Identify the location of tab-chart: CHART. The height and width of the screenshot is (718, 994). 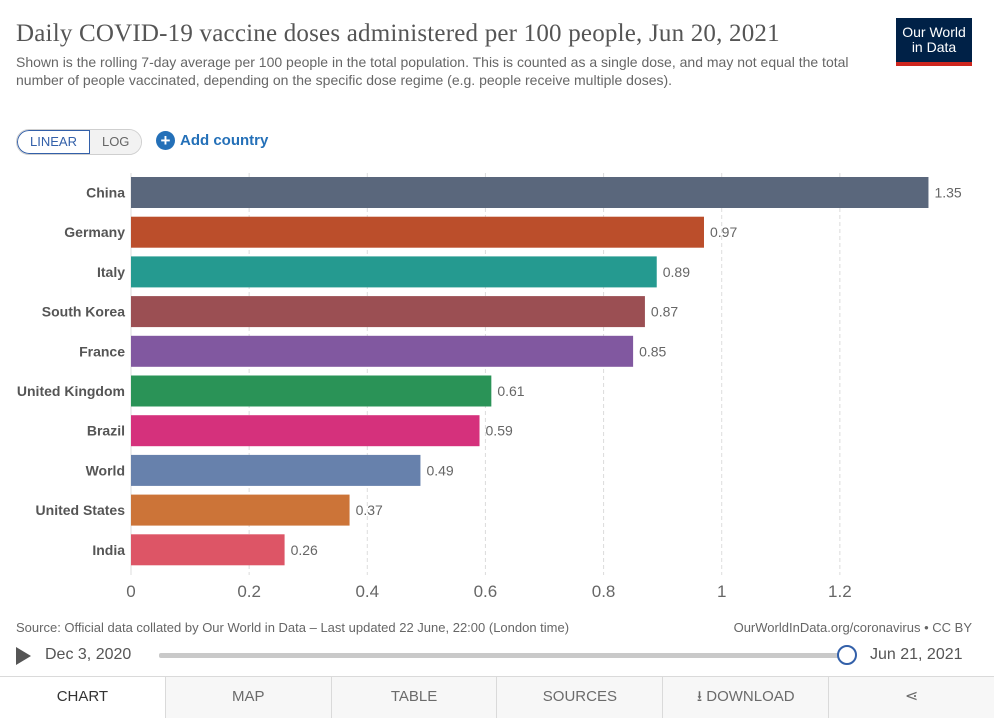
(83, 697).